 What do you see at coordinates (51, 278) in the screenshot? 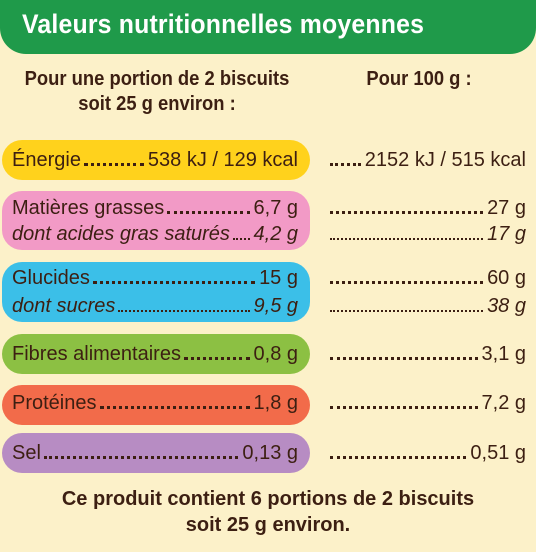
I see `glucides-label: Glucides` at bounding box center [51, 278].